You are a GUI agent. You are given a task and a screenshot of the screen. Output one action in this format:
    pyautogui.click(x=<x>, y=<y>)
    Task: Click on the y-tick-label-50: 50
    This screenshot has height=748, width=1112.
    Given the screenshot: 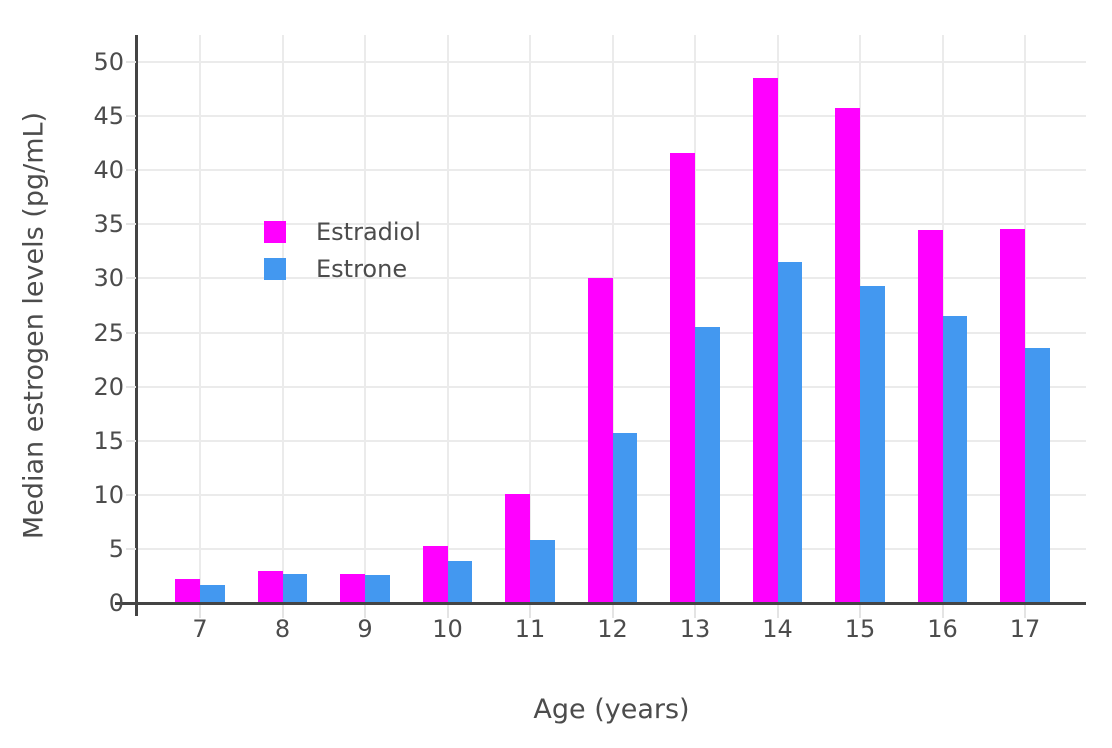 What is the action you would take?
    pyautogui.click(x=108, y=62)
    